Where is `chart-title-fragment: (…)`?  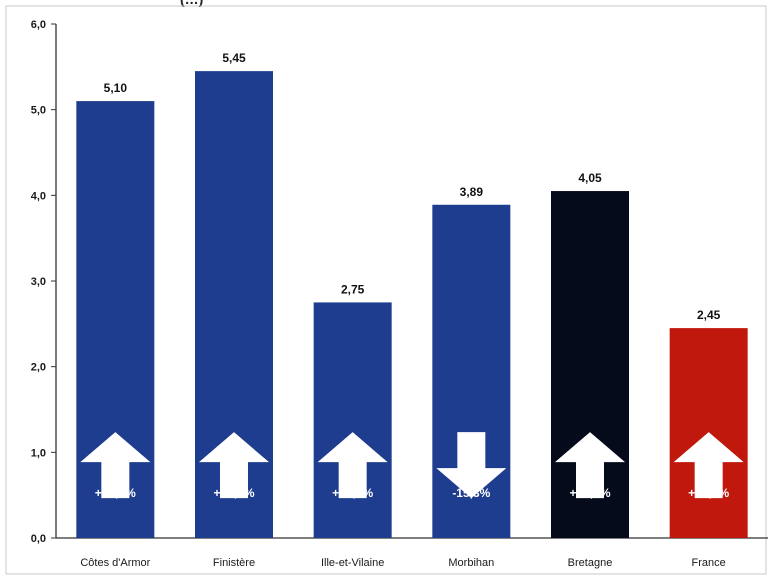
chart-title-fragment: (…) is located at coordinates (191, 3).